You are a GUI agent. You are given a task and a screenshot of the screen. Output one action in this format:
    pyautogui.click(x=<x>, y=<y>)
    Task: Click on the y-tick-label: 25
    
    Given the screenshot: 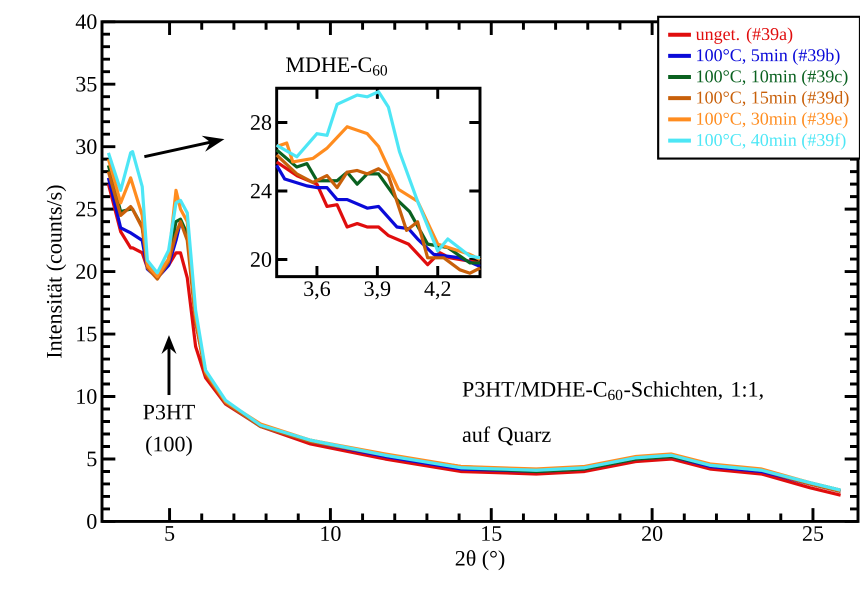 What is the action you would take?
    pyautogui.click(x=86, y=209)
    